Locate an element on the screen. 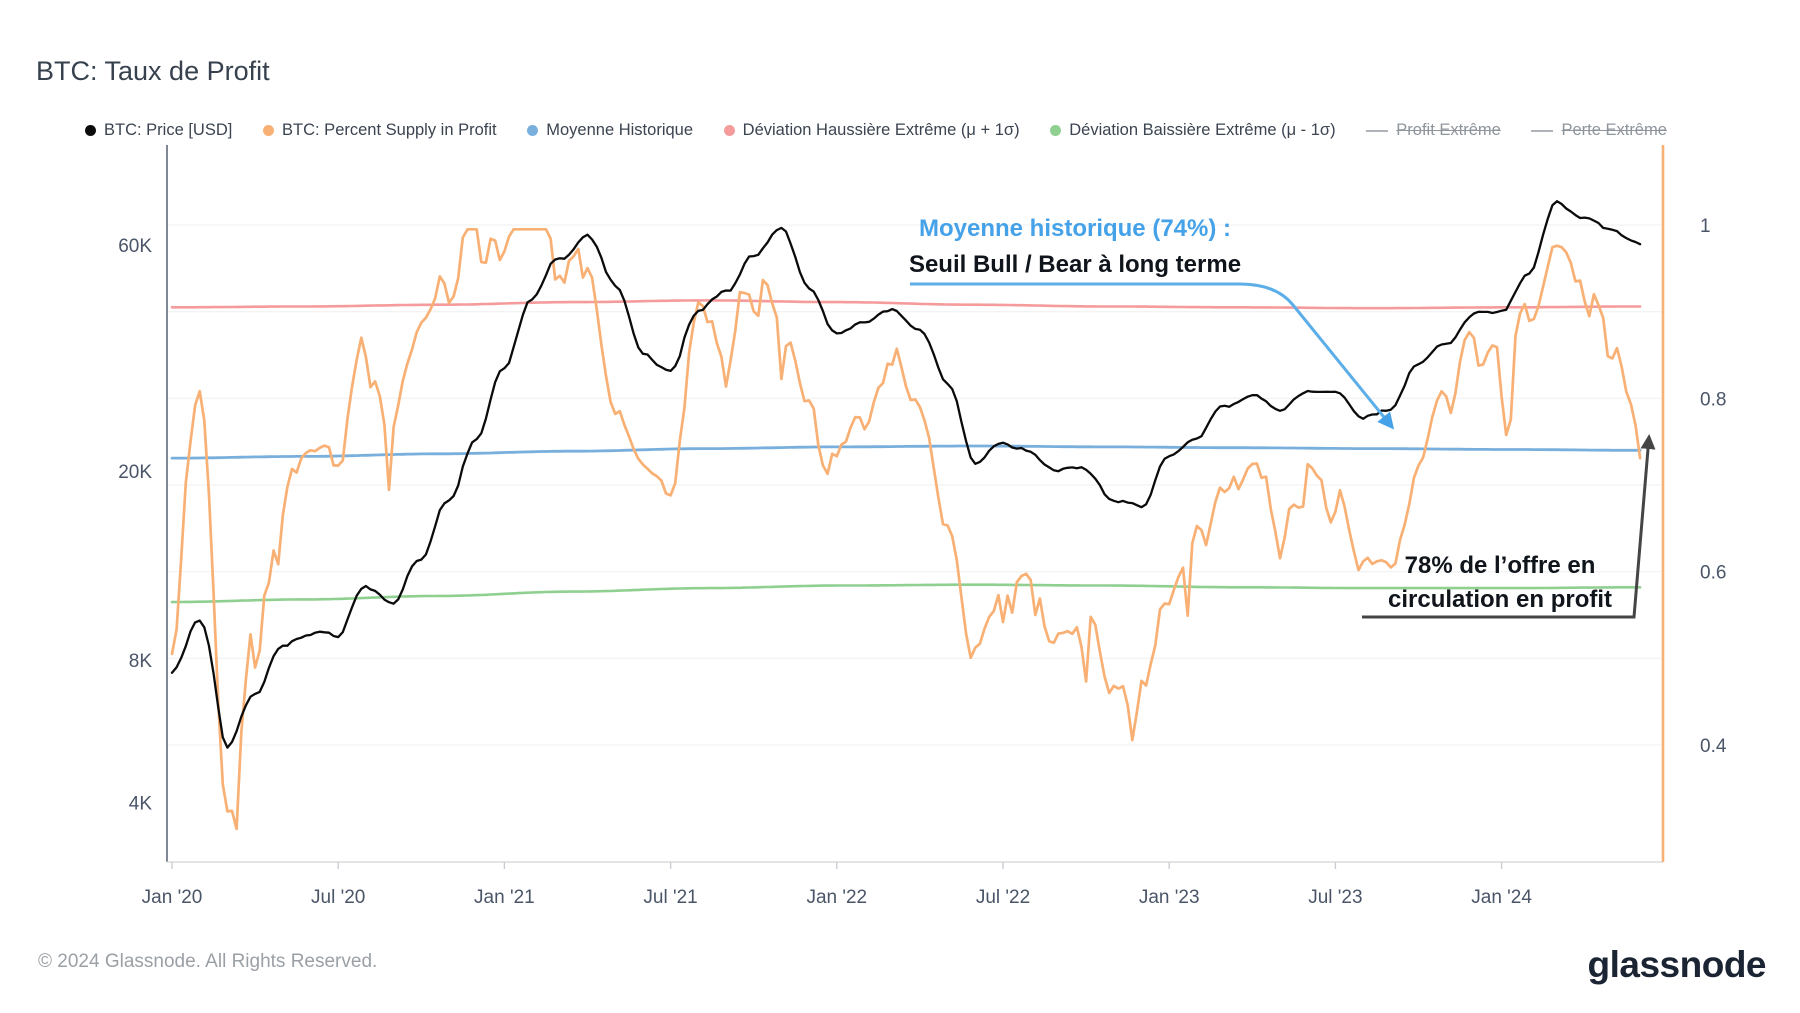 The width and height of the screenshot is (1800, 1013). supply-annotation: 78% de l’offre en circulation en profit is located at coordinates (1500, 583).